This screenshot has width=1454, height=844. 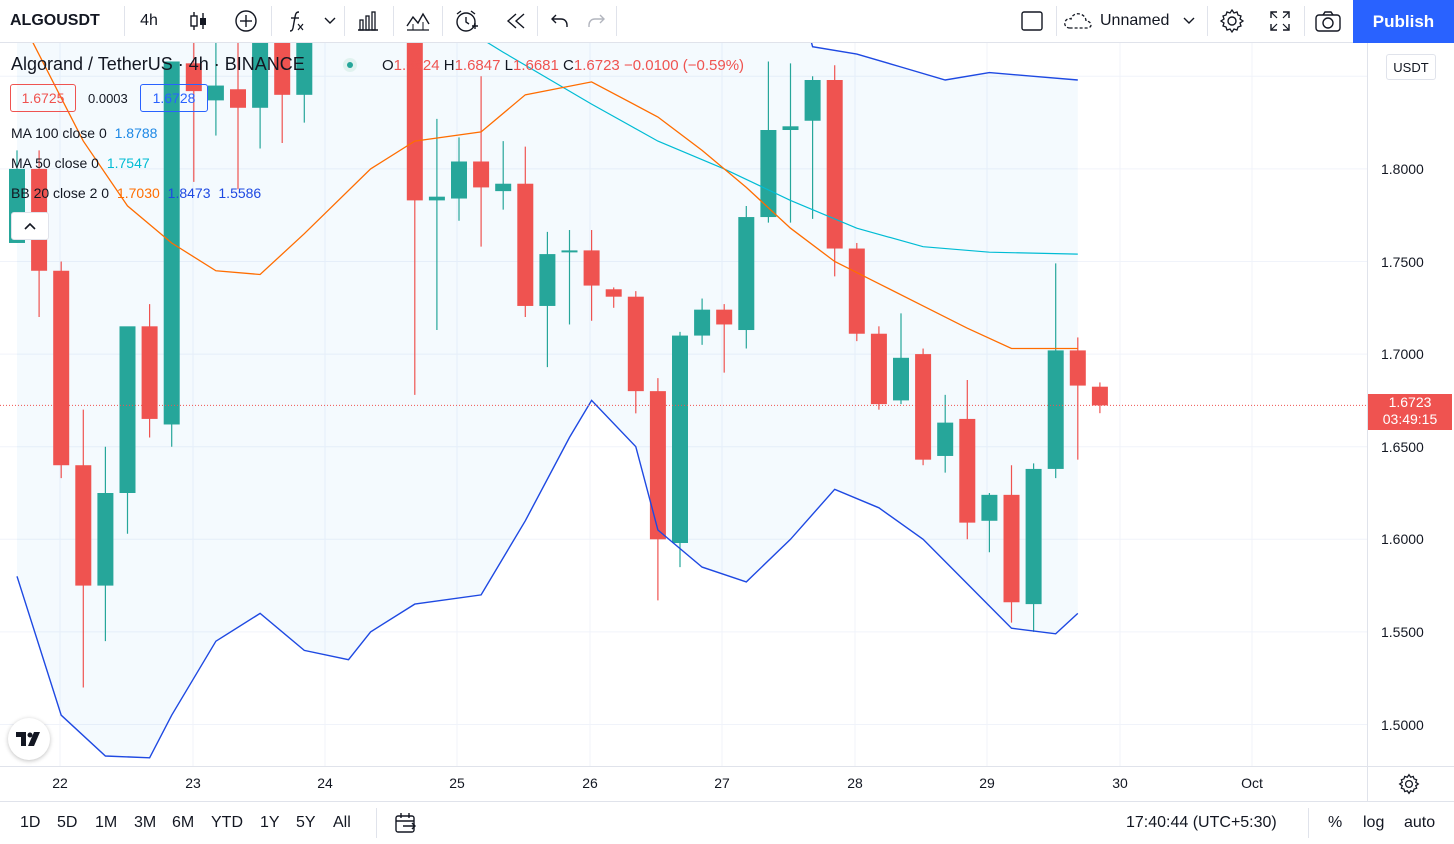 I want to click on range-button-1m: 1M, so click(x=106, y=822).